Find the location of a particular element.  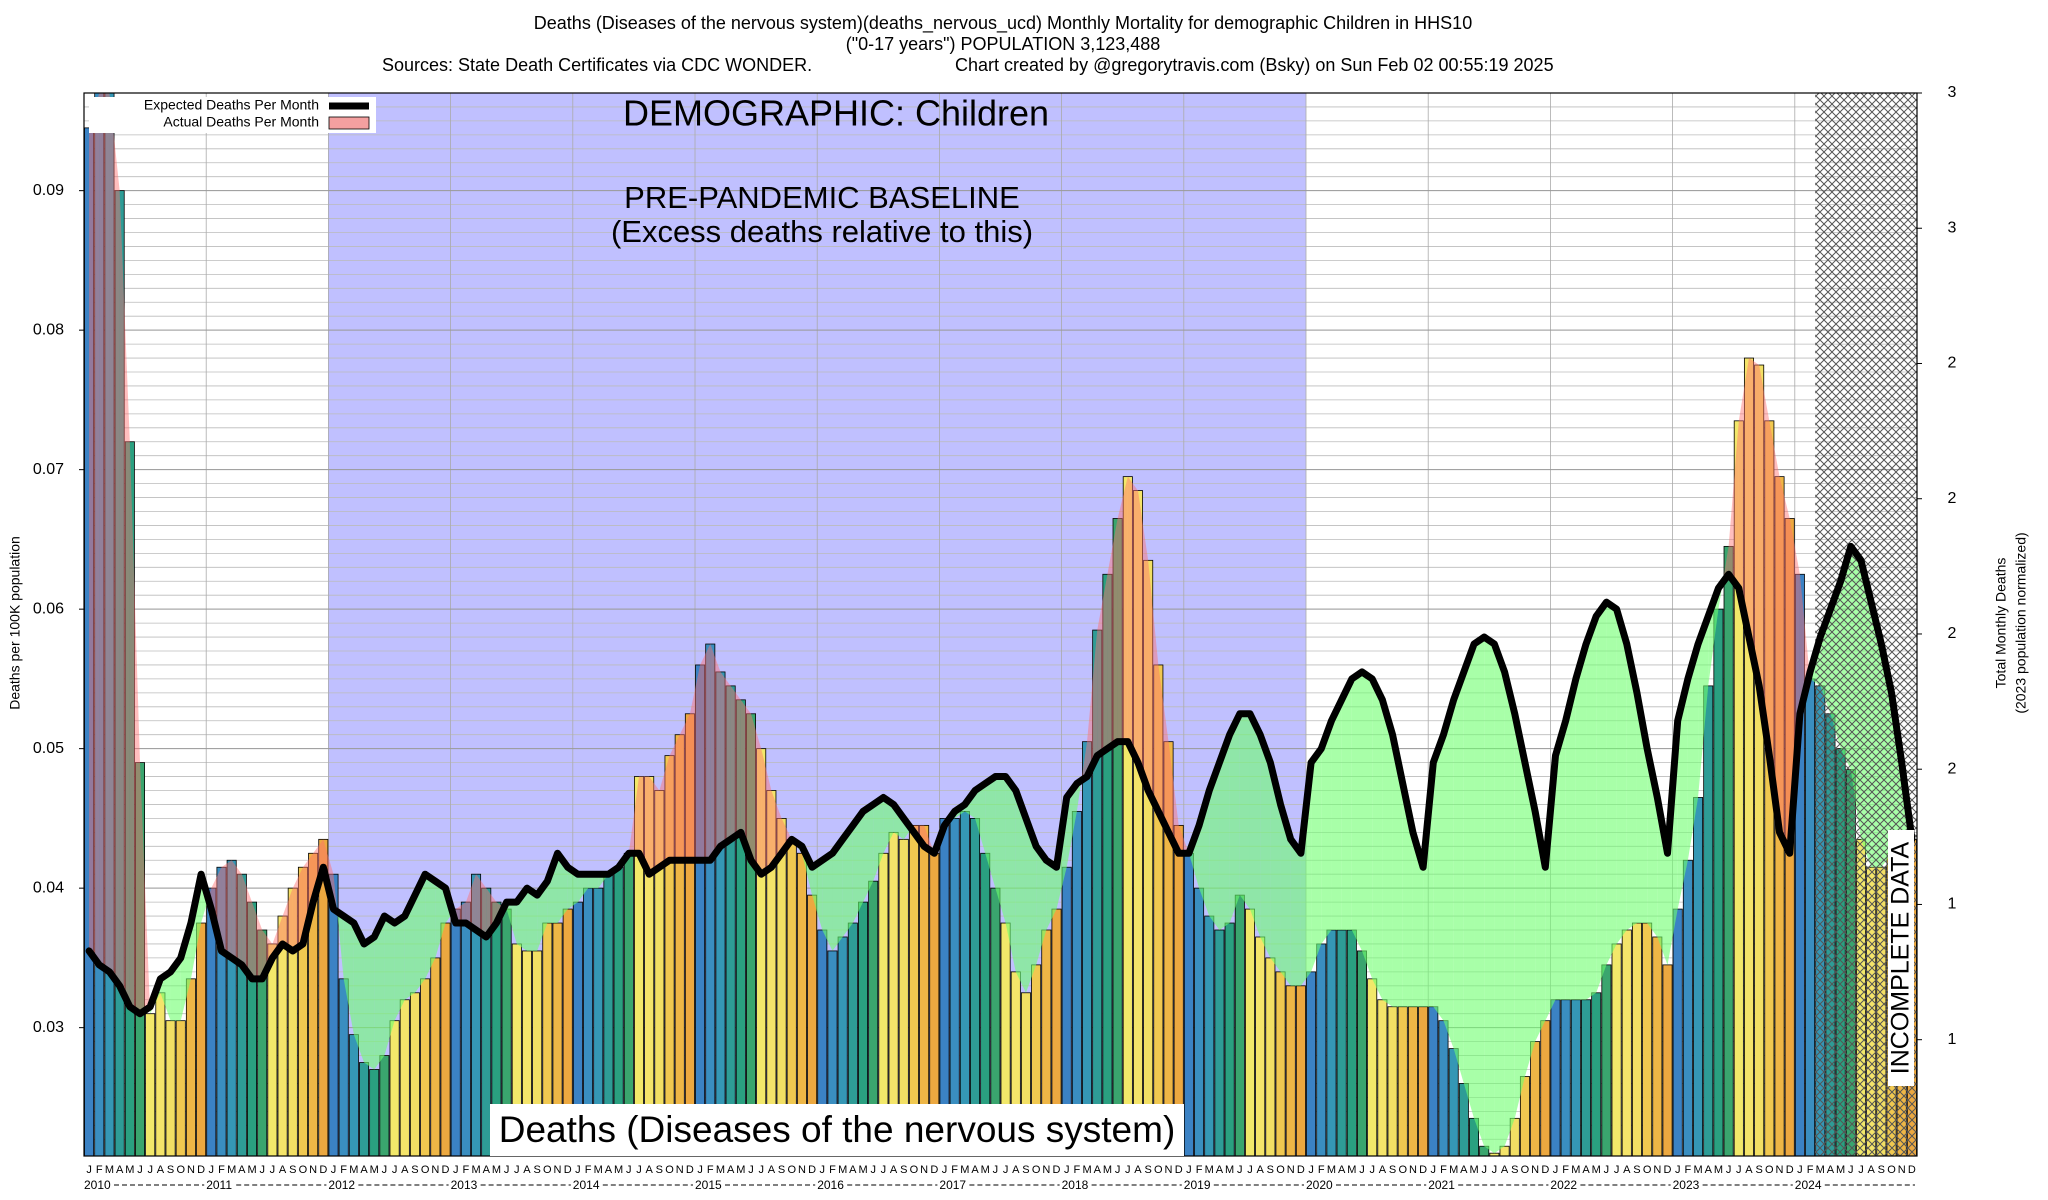

y2-tick-label: 2 is located at coordinates (1952, 498).